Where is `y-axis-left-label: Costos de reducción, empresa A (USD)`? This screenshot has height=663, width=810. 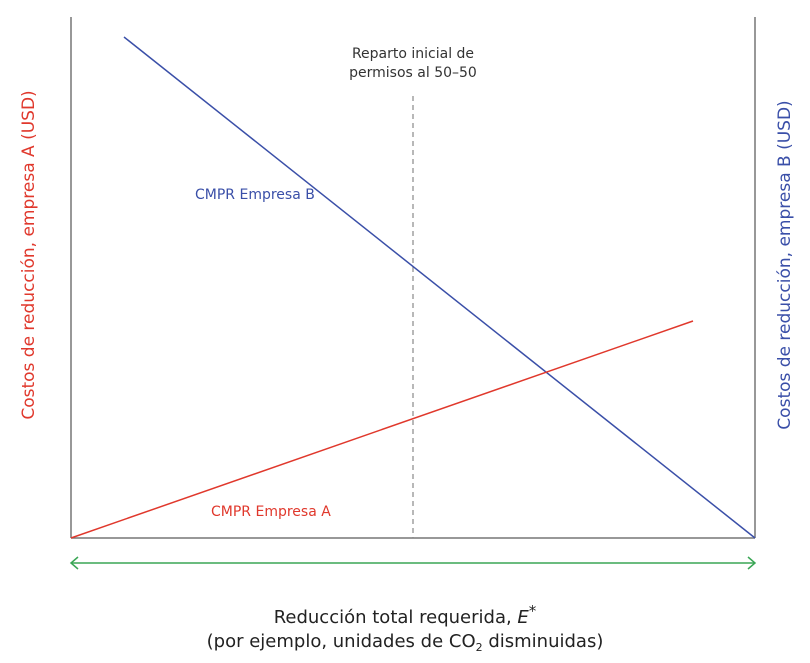 y-axis-left-label: Costos de reducción, empresa A (USD) is located at coordinates (29, 255).